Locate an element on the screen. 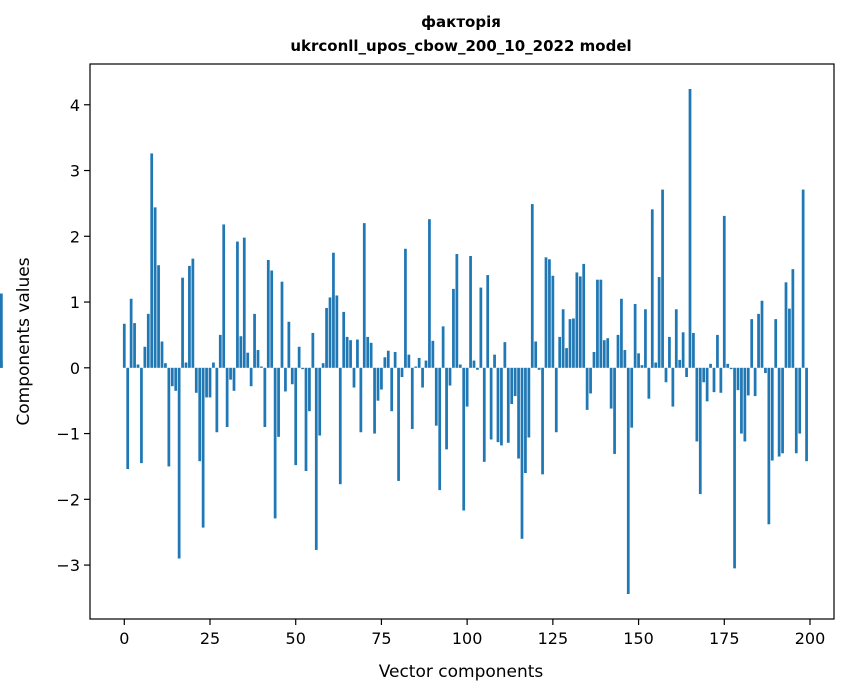 The width and height of the screenshot is (847, 700). y-tick-label: 4 is located at coordinates (75, 105).